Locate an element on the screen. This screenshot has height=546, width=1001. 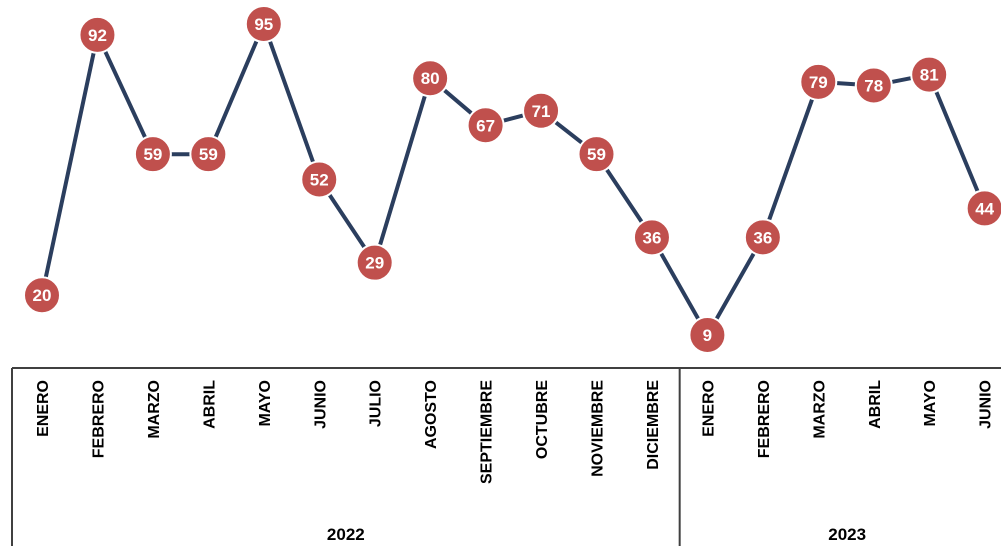
x-tick-label: JULIO is located at coordinates (376, 403).